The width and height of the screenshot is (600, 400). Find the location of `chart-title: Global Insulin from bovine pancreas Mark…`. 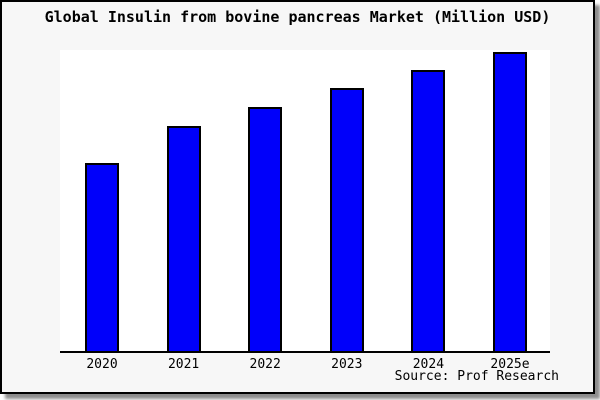

chart-title: Global Insulin from bovine pancreas Mark… is located at coordinates (297, 17).